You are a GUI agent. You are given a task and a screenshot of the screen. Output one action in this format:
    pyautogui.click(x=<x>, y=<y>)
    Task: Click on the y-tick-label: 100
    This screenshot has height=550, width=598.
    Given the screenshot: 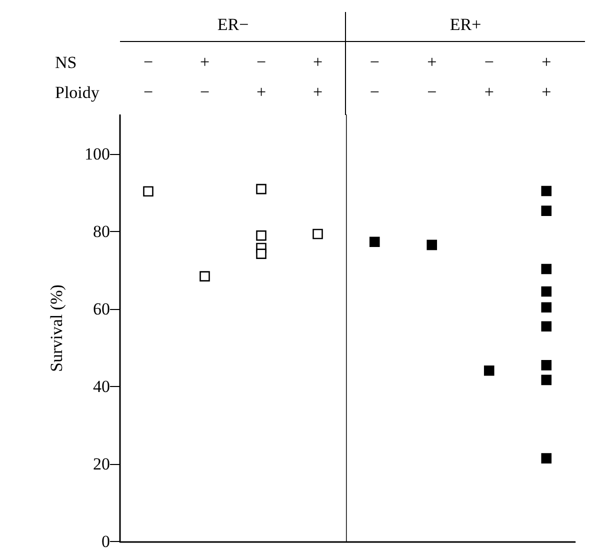 What is the action you would take?
    pyautogui.click(x=97, y=154)
    